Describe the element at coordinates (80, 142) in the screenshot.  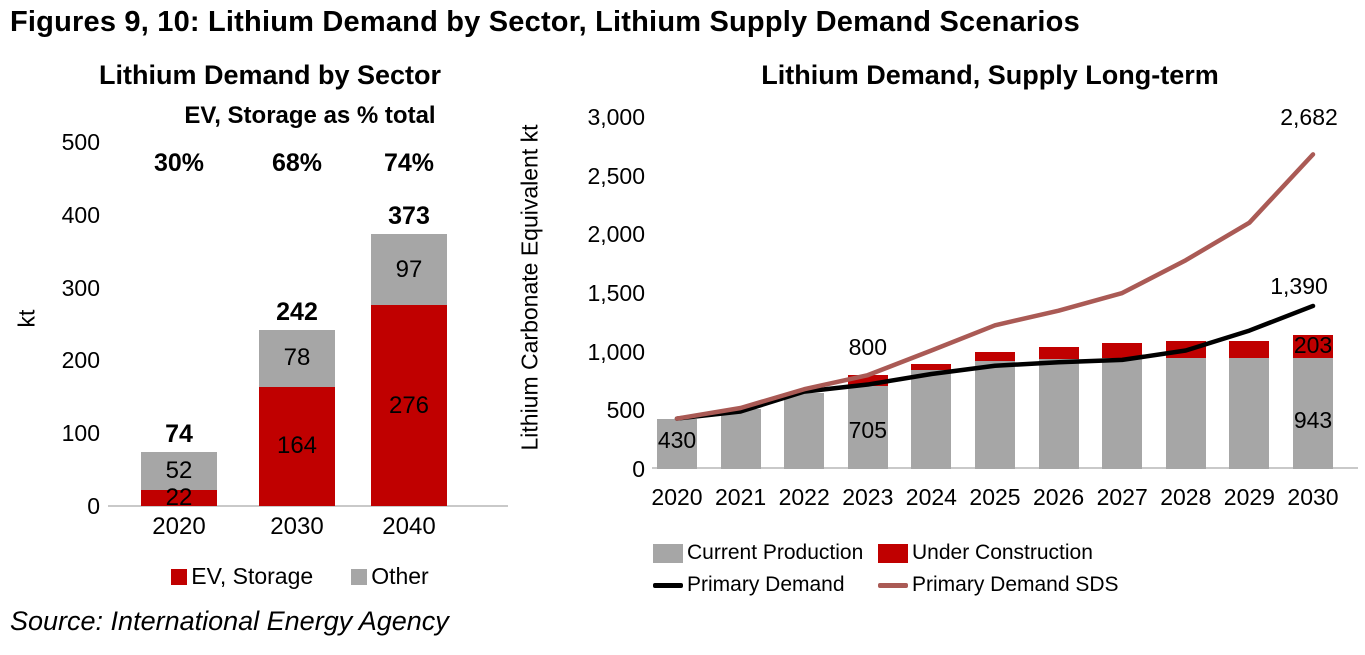
I see `left-y-tick: 500` at that location.